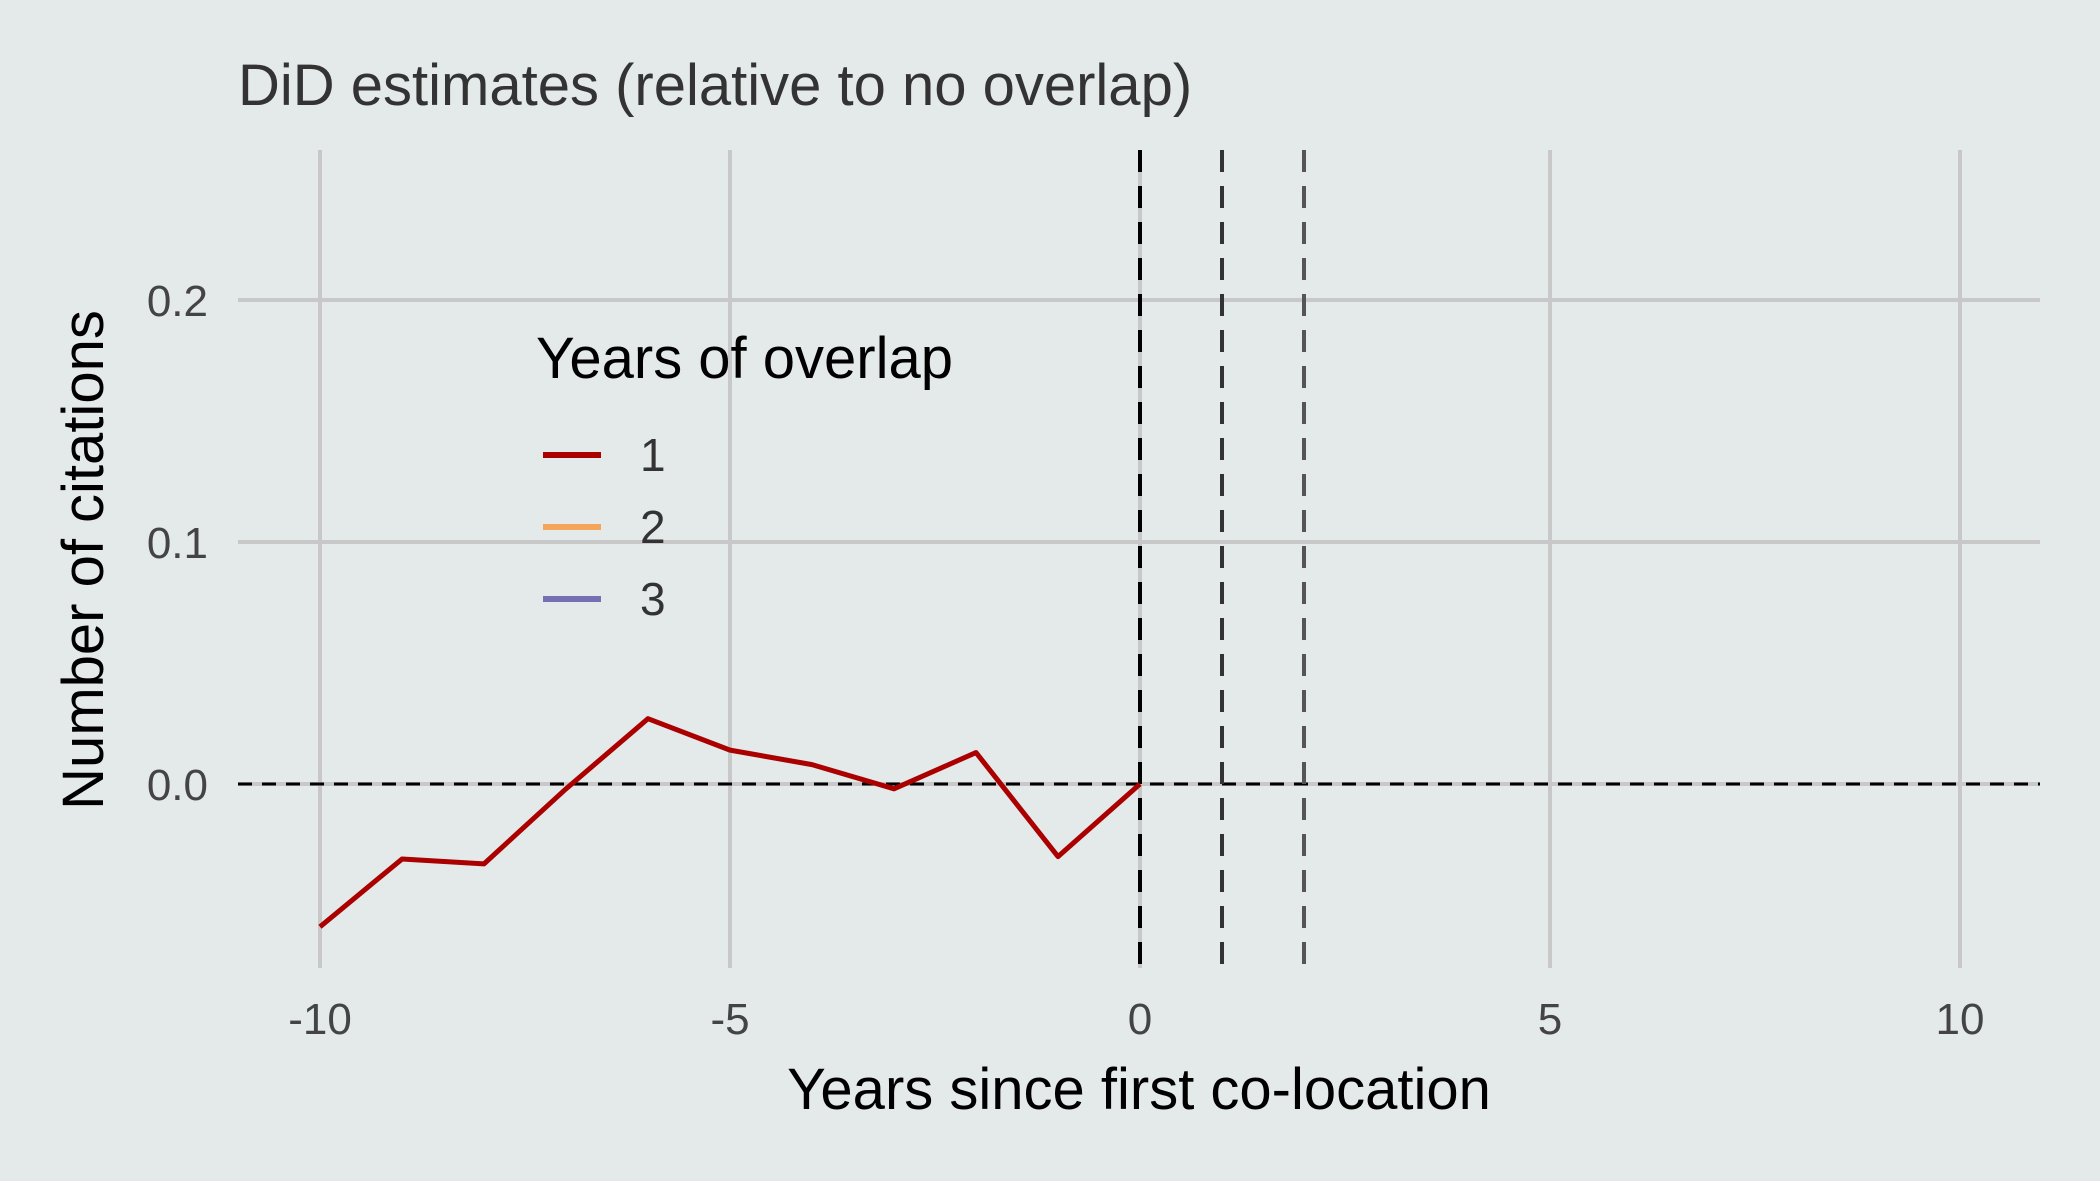 The height and width of the screenshot is (1181, 2100). What do you see at coordinates (1550, 1019) in the screenshot?
I see `x-tick-label: 5` at bounding box center [1550, 1019].